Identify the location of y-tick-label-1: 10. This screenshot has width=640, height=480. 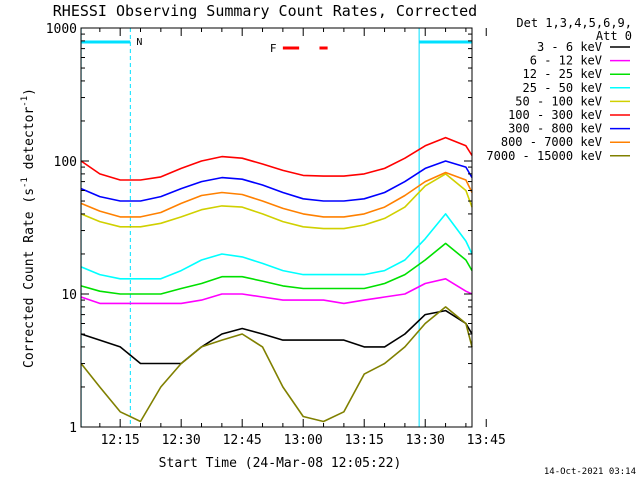
(69, 295).